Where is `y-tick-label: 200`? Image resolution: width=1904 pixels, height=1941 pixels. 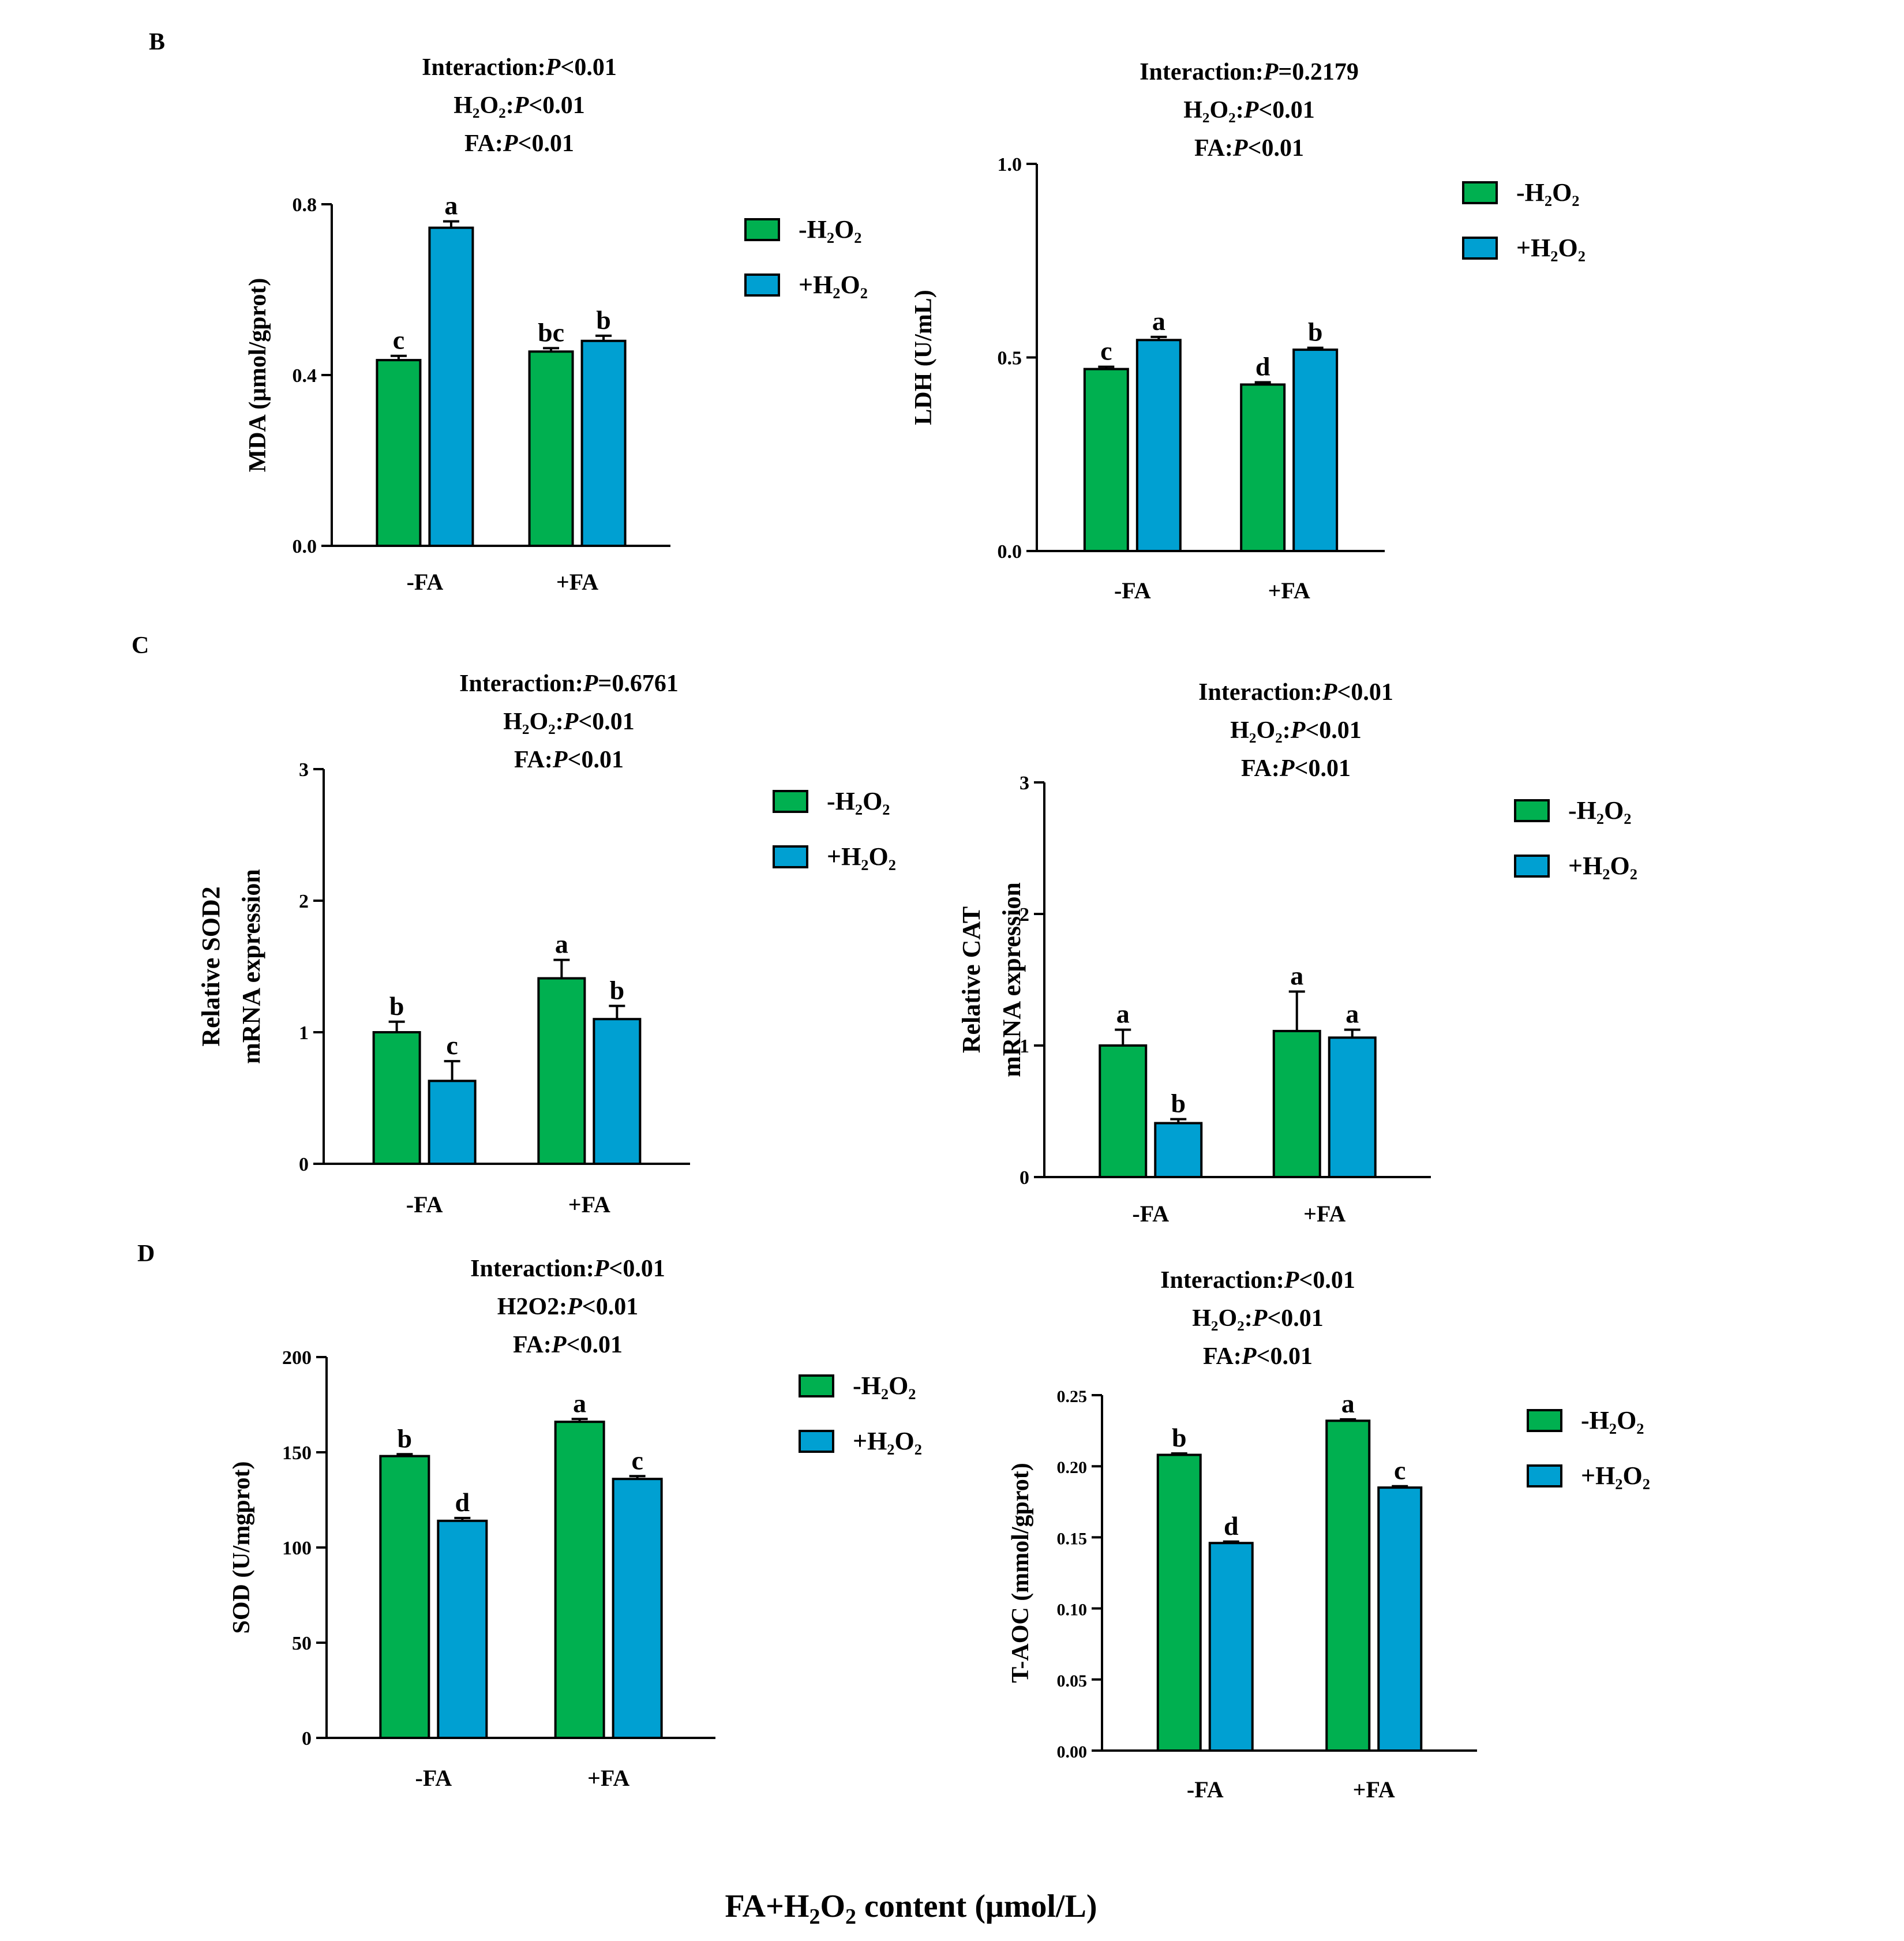 y-tick-label: 200 is located at coordinates (297, 1358).